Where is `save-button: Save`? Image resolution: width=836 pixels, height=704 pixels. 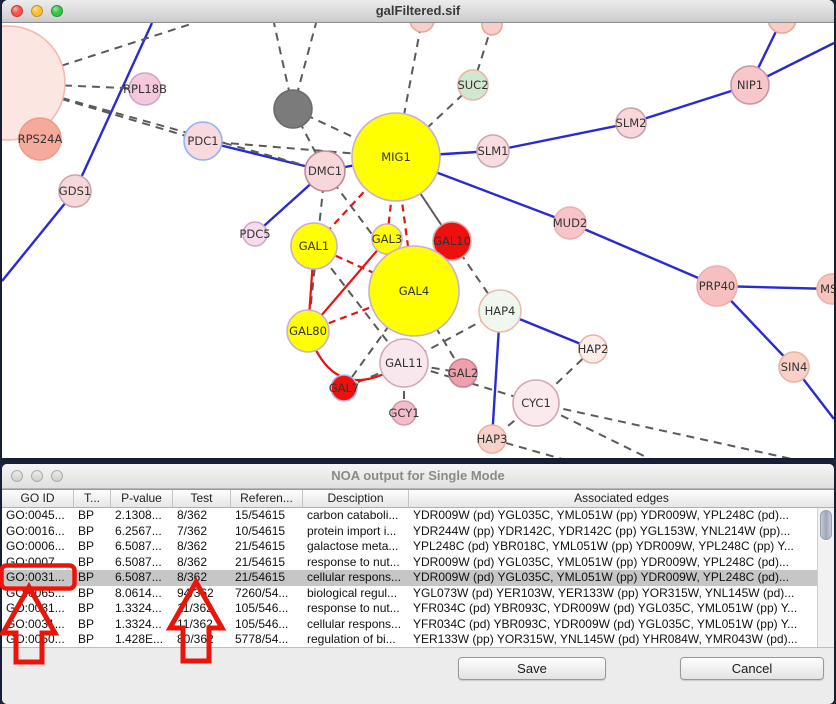
save-button: Save is located at coordinates (532, 668).